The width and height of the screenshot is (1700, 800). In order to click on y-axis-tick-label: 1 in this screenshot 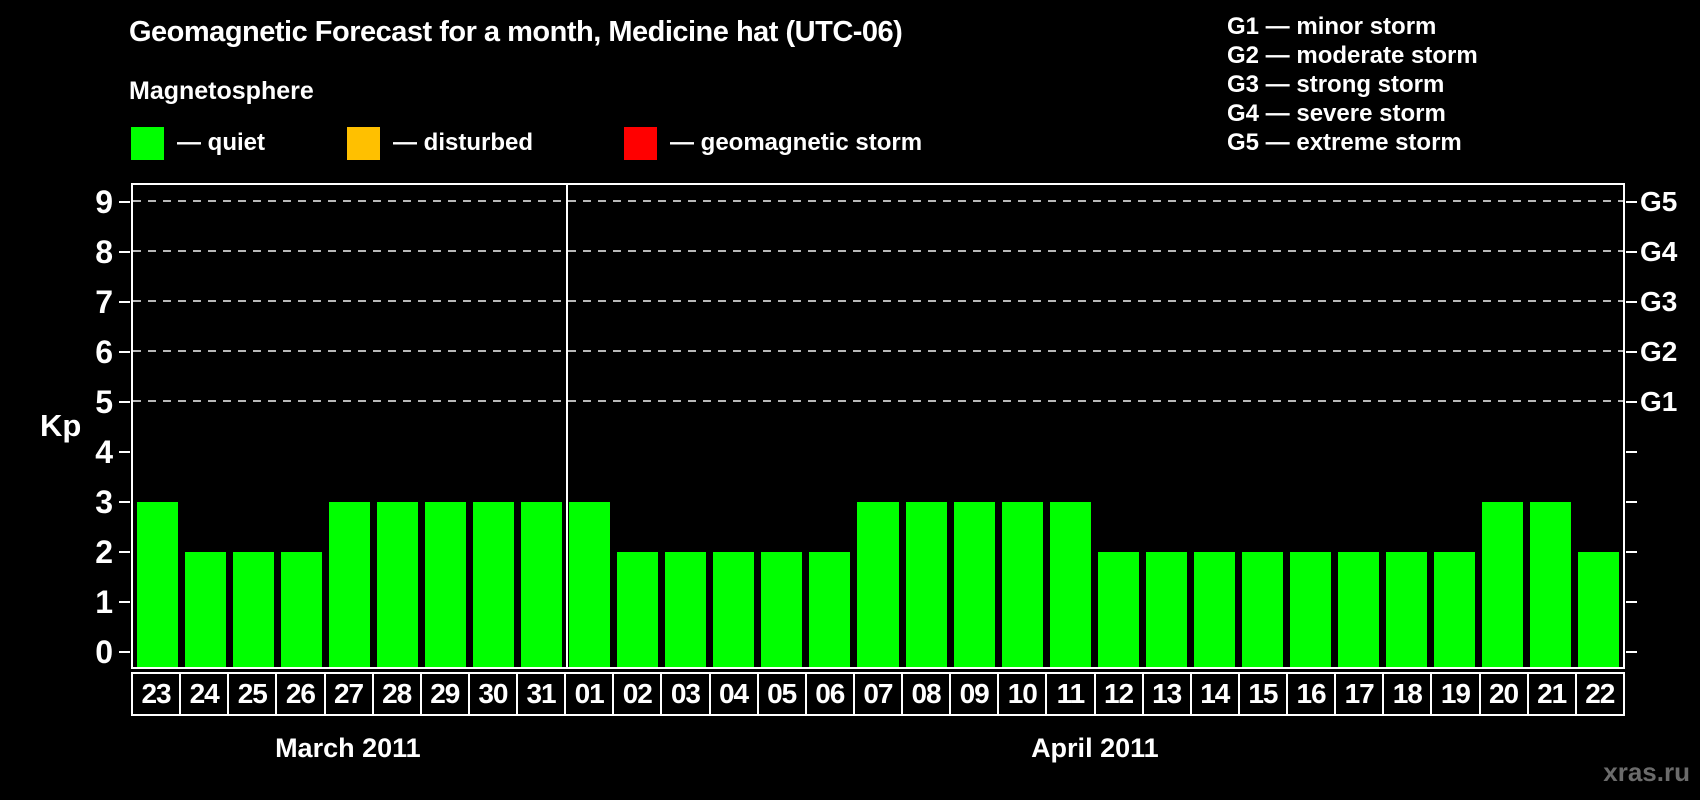, I will do `click(104, 602)`.